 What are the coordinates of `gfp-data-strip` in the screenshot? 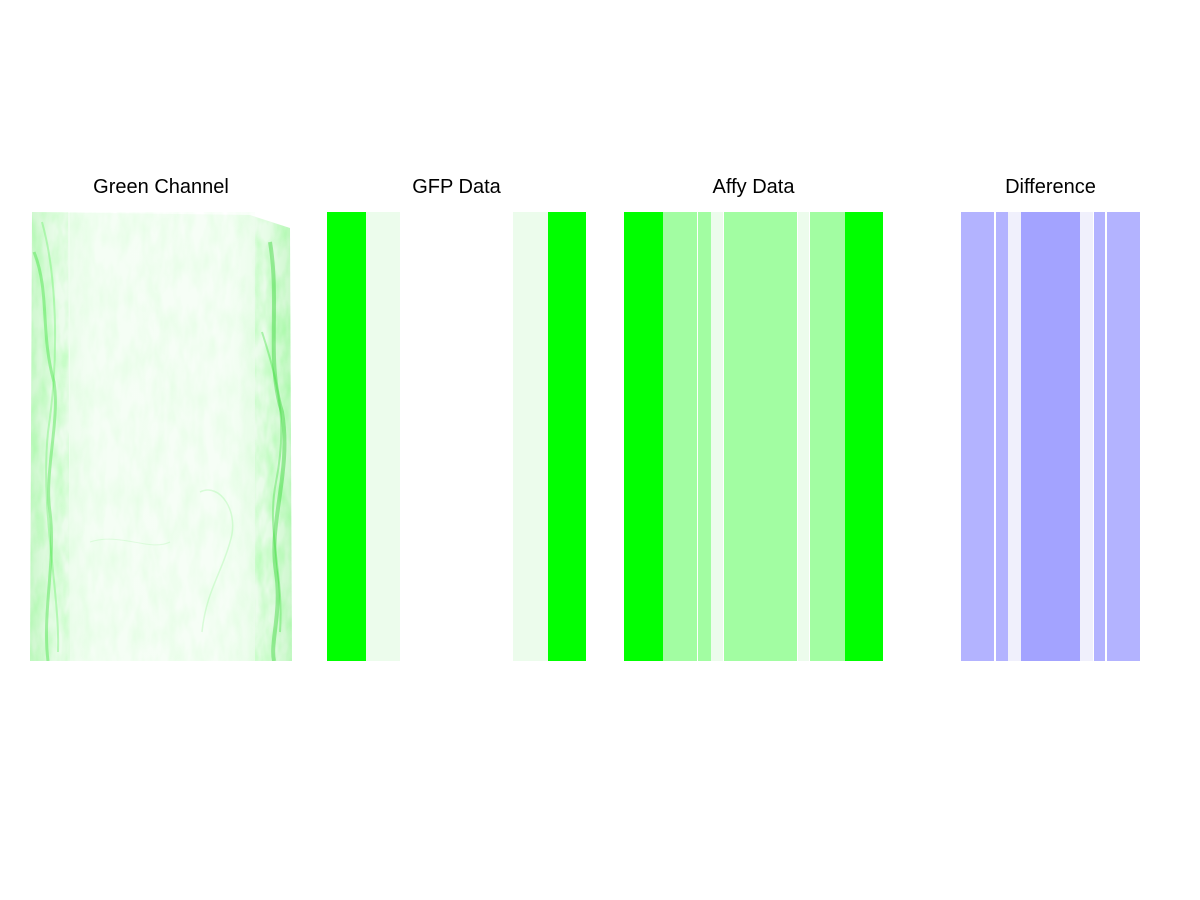 It's located at (456, 436).